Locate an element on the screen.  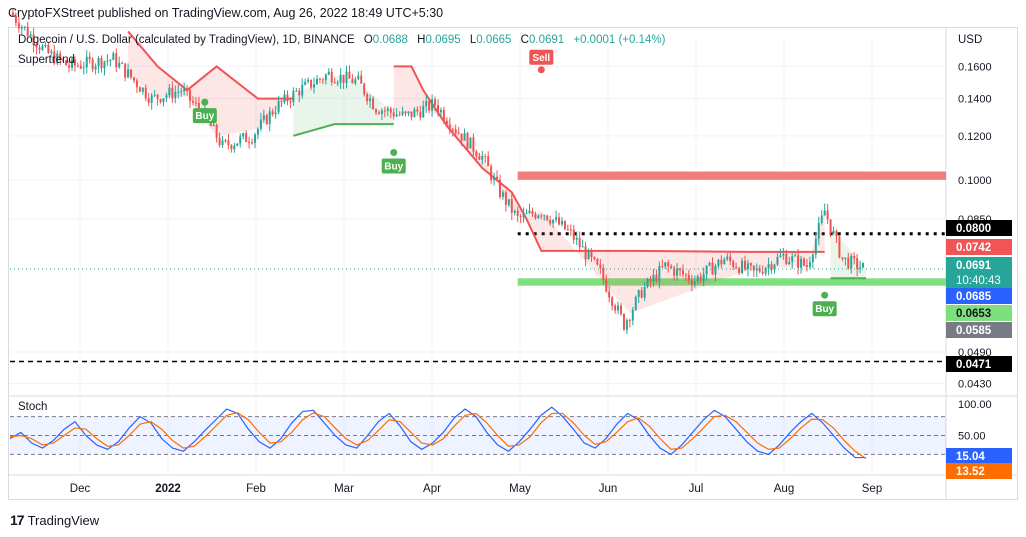
tradingview-logo-icon: 17 is located at coordinates (17, 520).